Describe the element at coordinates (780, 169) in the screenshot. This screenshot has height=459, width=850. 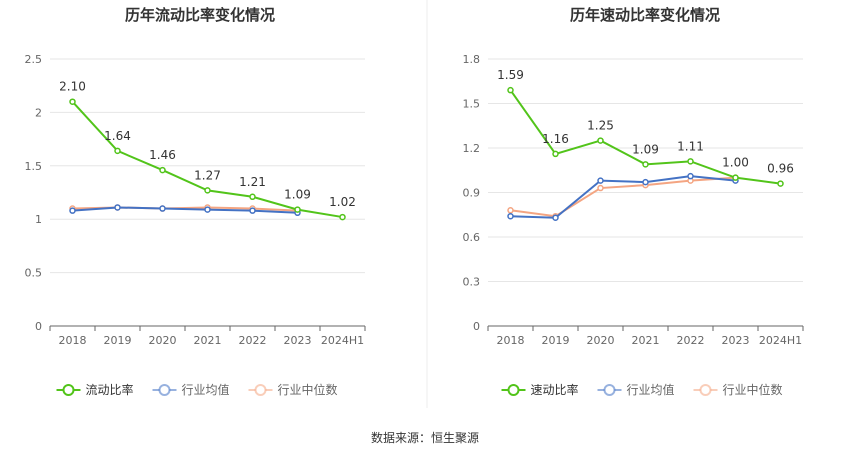
I see `data-label: 0.96` at that location.